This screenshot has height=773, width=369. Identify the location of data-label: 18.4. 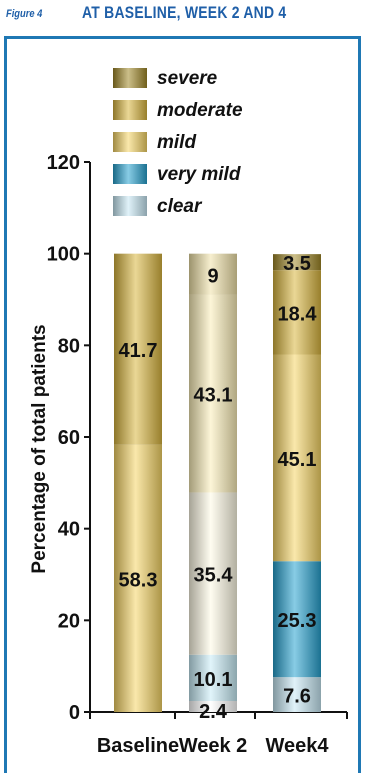
(298, 314).